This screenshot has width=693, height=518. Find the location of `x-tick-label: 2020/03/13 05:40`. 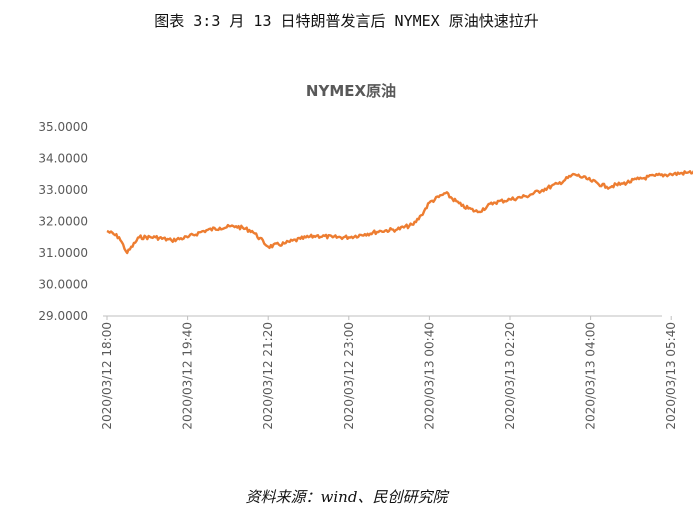

x-tick-label: 2020/03/13 05:40 is located at coordinates (671, 376).